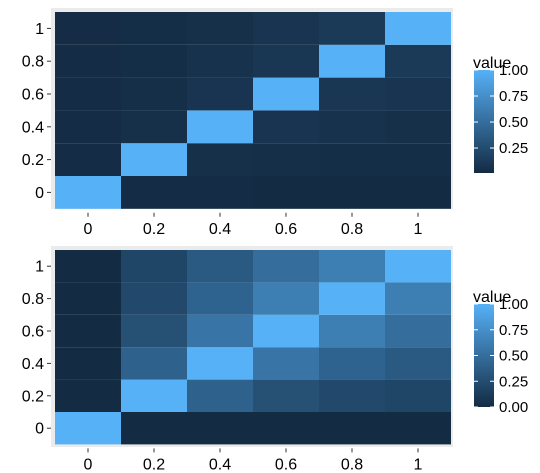 This screenshot has width=540, height=473. I want to click on legend-label: 0.00, so click(513, 407).